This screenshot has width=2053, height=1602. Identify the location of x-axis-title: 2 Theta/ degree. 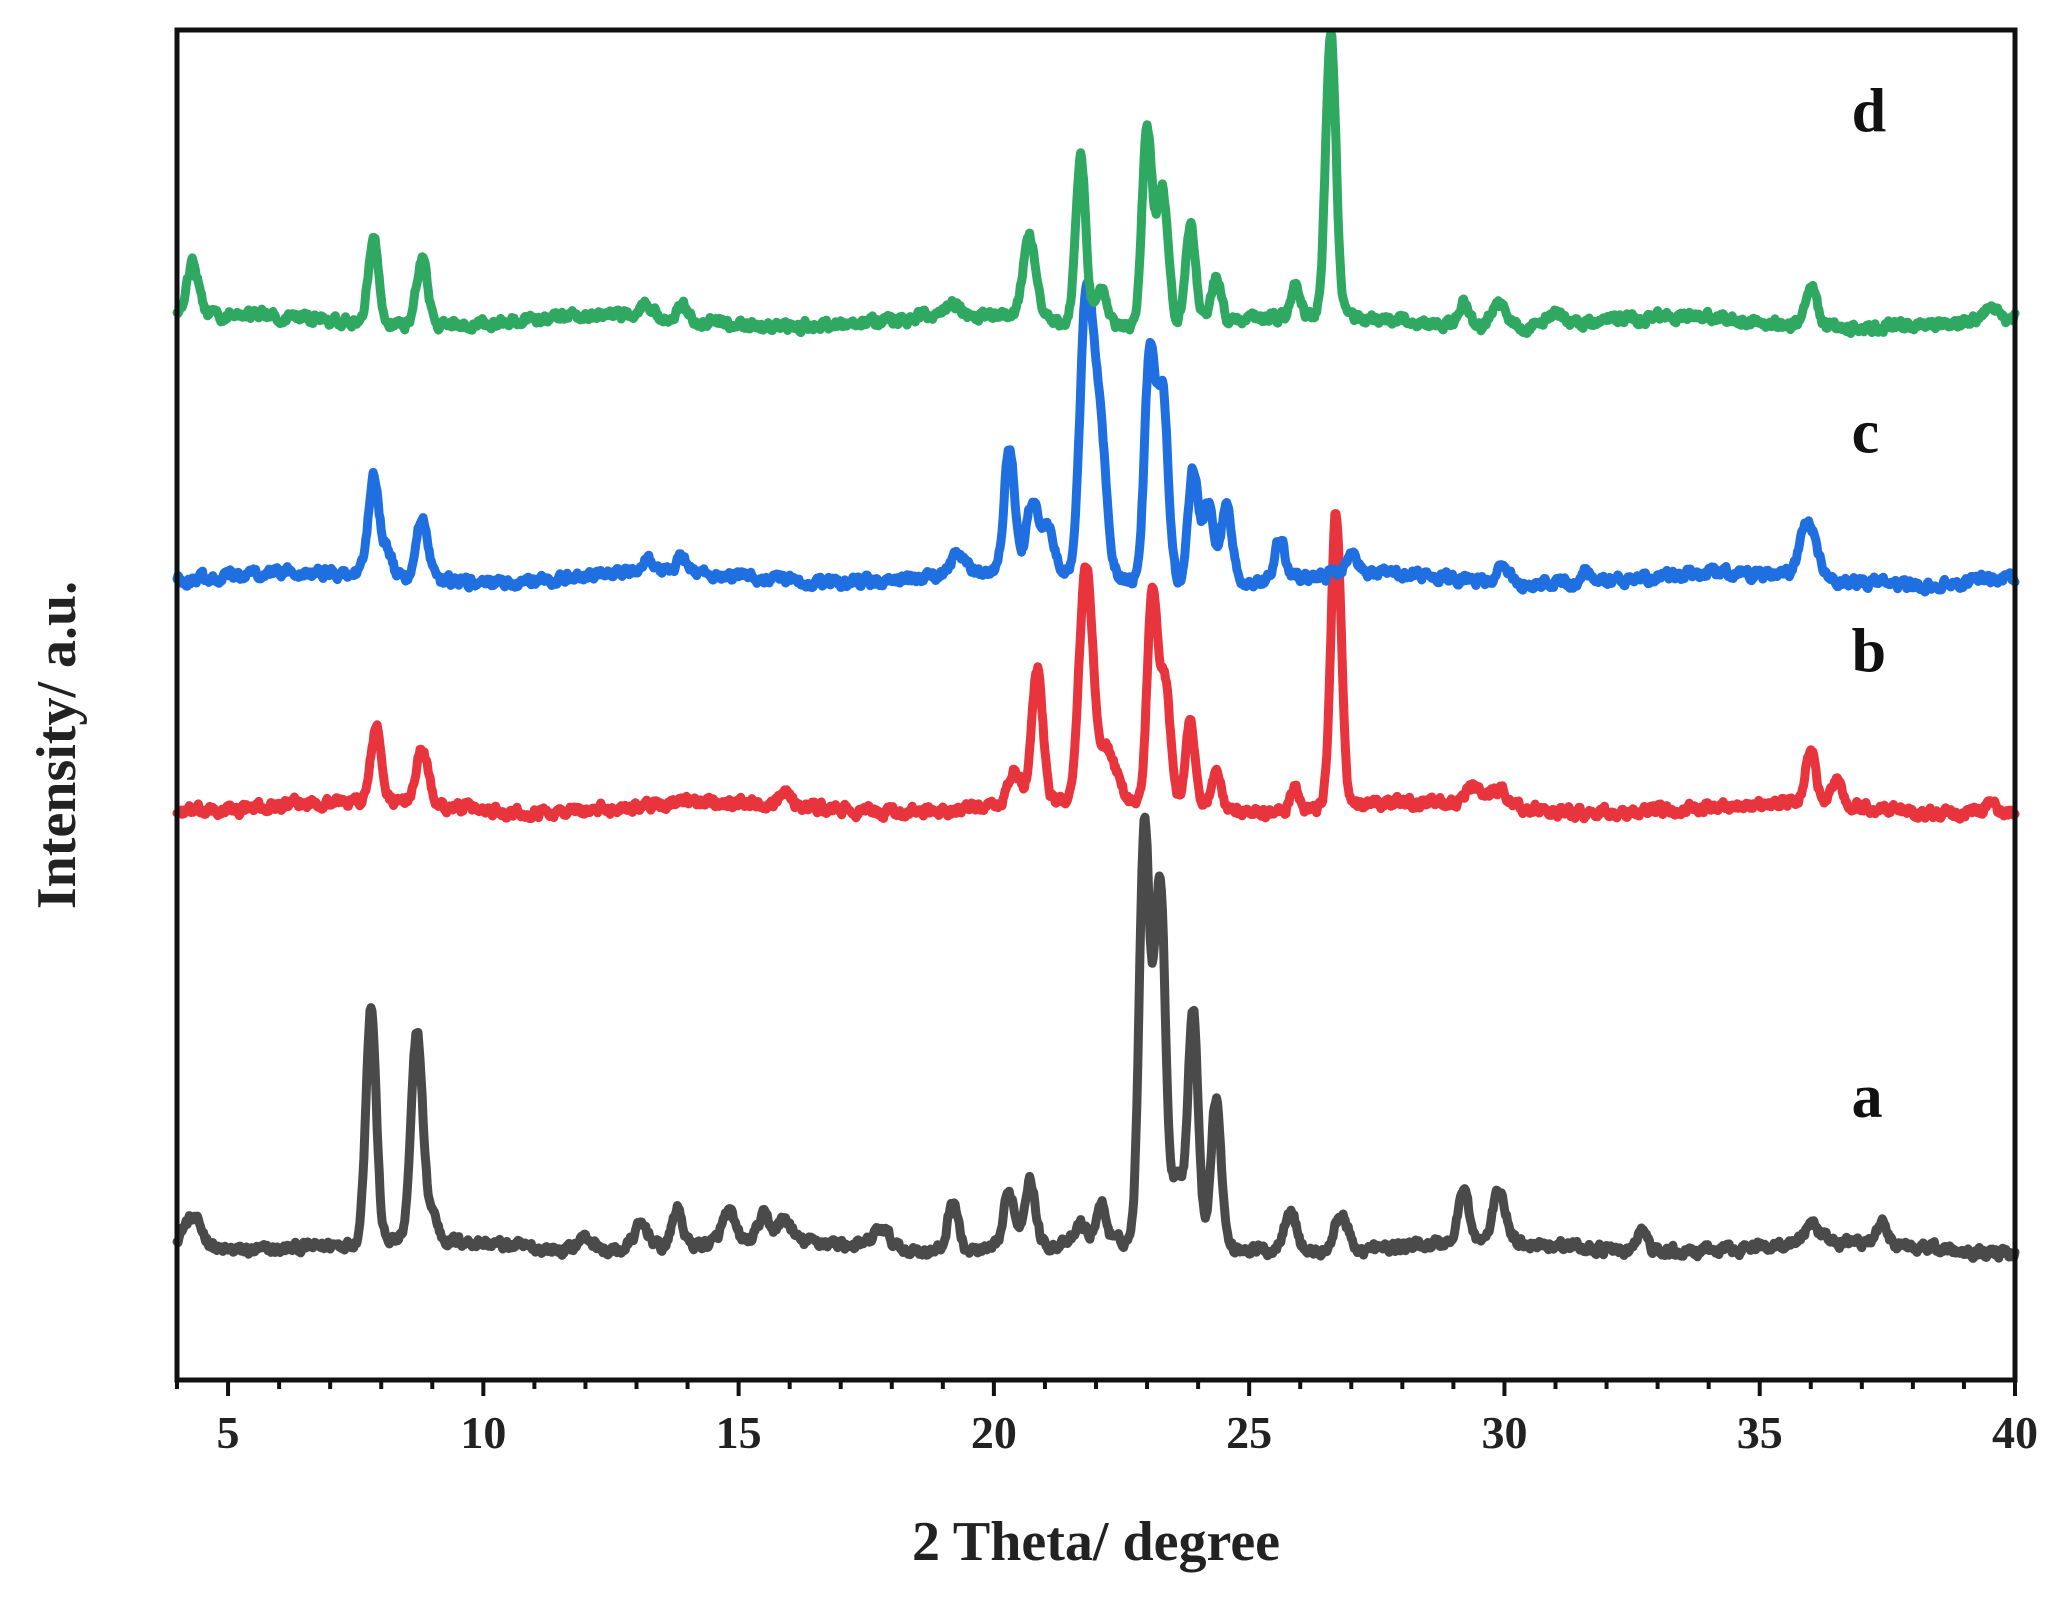
(1096, 1542).